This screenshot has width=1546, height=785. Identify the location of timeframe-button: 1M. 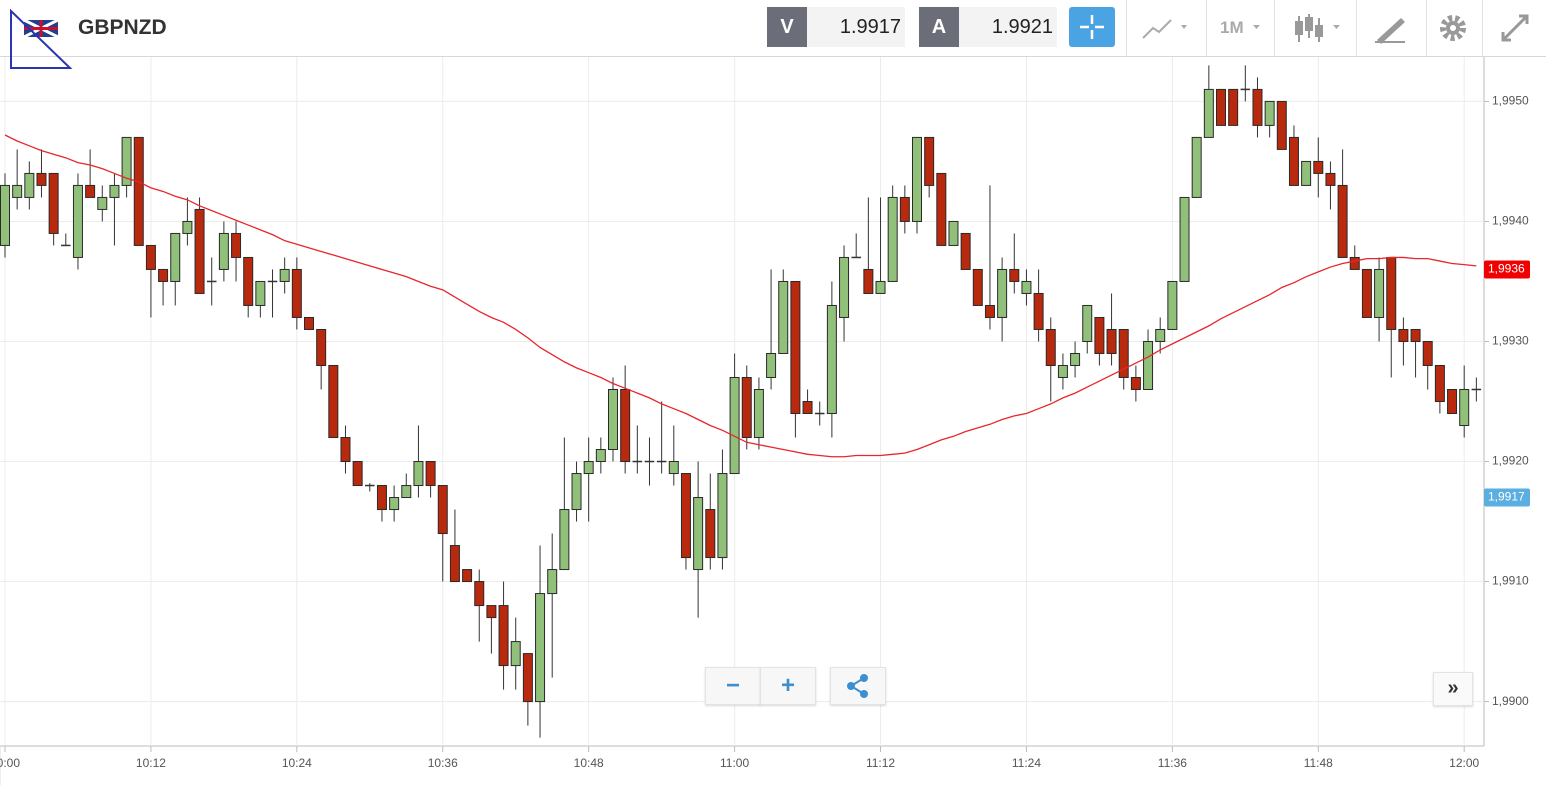
(1240, 28).